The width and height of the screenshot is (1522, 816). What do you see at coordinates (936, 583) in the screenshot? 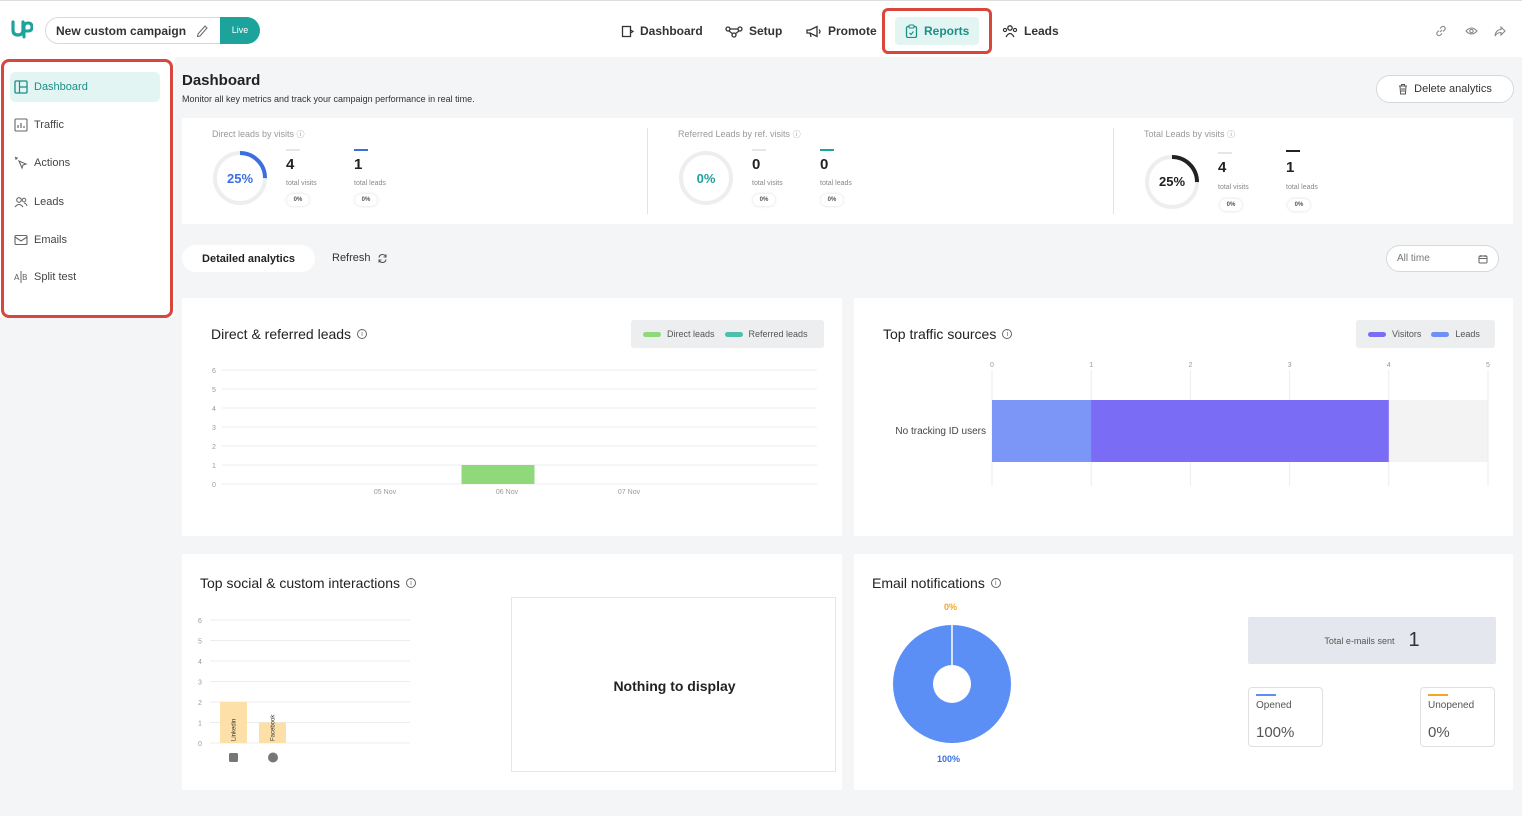
I see `email-notifications-title: Email notifications i` at bounding box center [936, 583].